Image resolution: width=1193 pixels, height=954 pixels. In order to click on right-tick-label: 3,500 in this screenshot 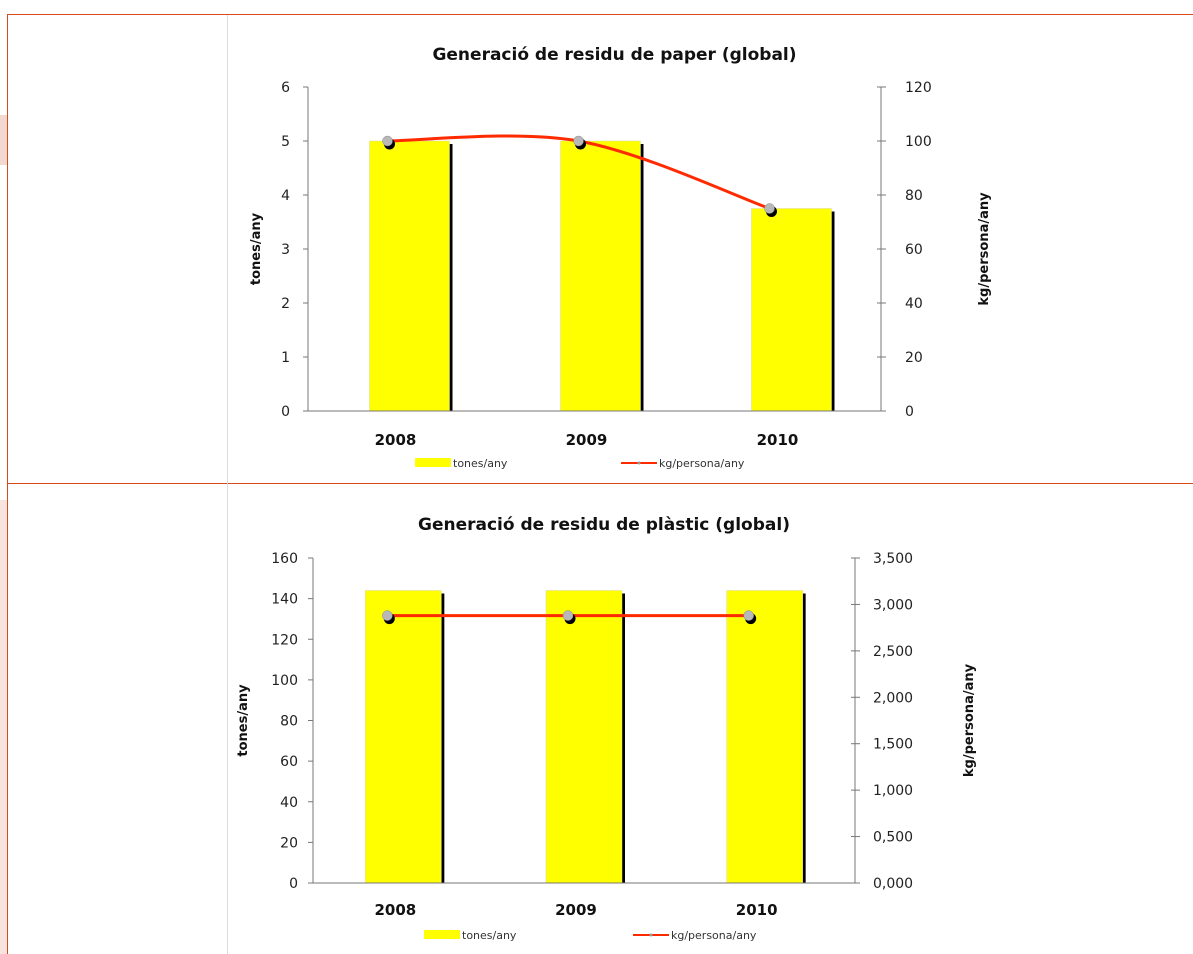, I will do `click(893, 559)`.